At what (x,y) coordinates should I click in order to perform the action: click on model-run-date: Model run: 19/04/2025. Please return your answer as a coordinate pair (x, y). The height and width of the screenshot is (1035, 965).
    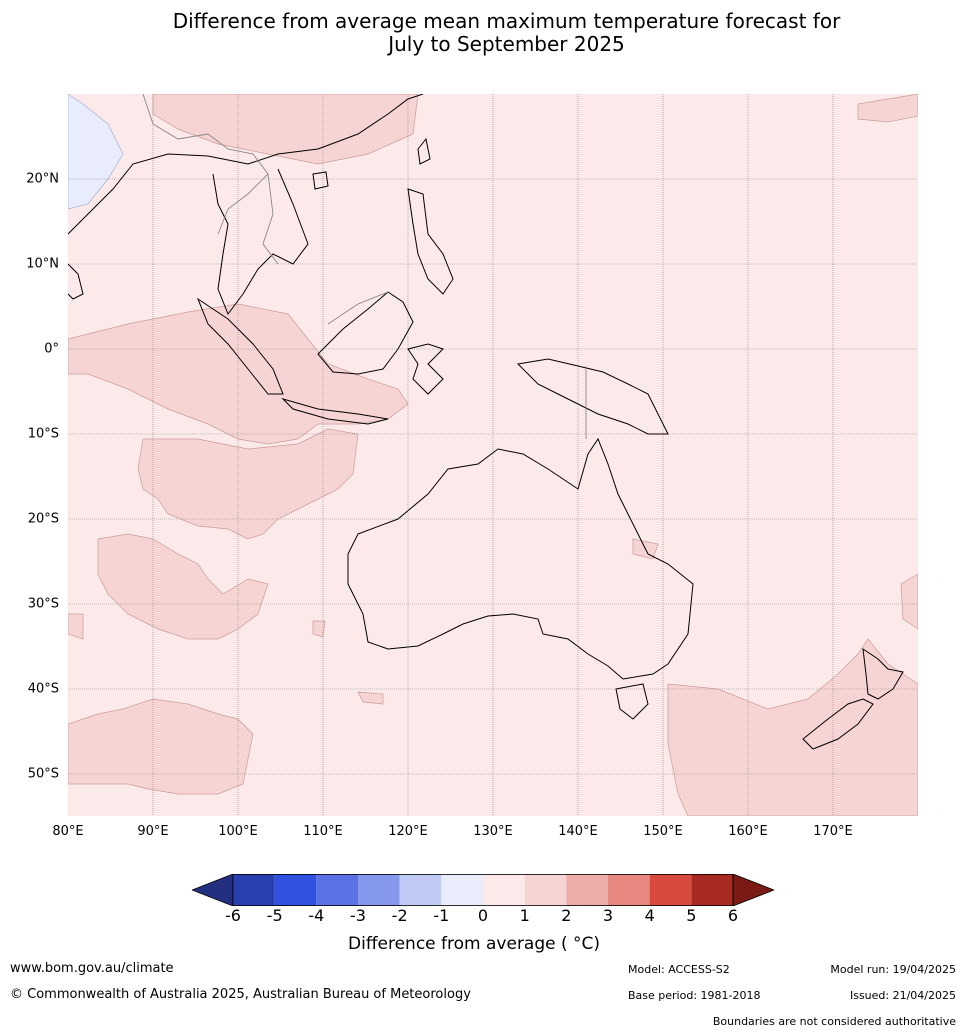
    Looking at the image, I should click on (893, 969).